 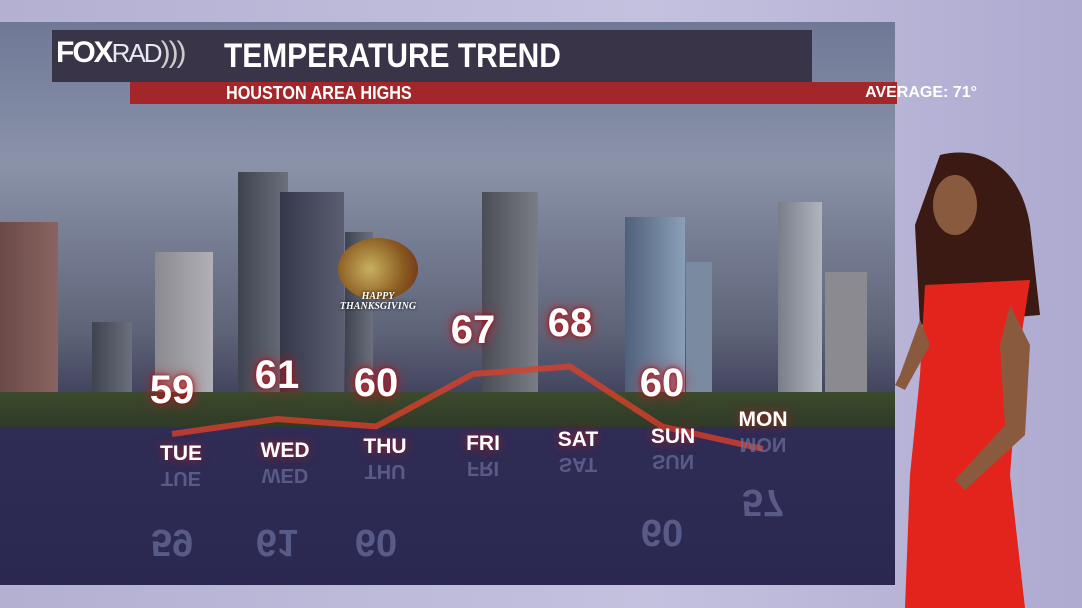 I want to click on title-bar, so click(x=432, y=56).